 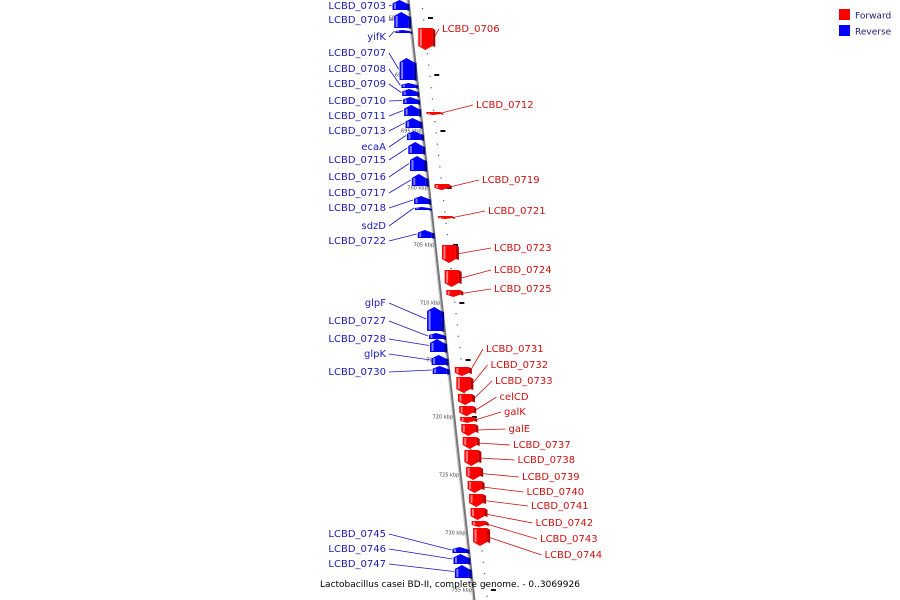 I want to click on gene-label: LCBD_0723, so click(x=523, y=248).